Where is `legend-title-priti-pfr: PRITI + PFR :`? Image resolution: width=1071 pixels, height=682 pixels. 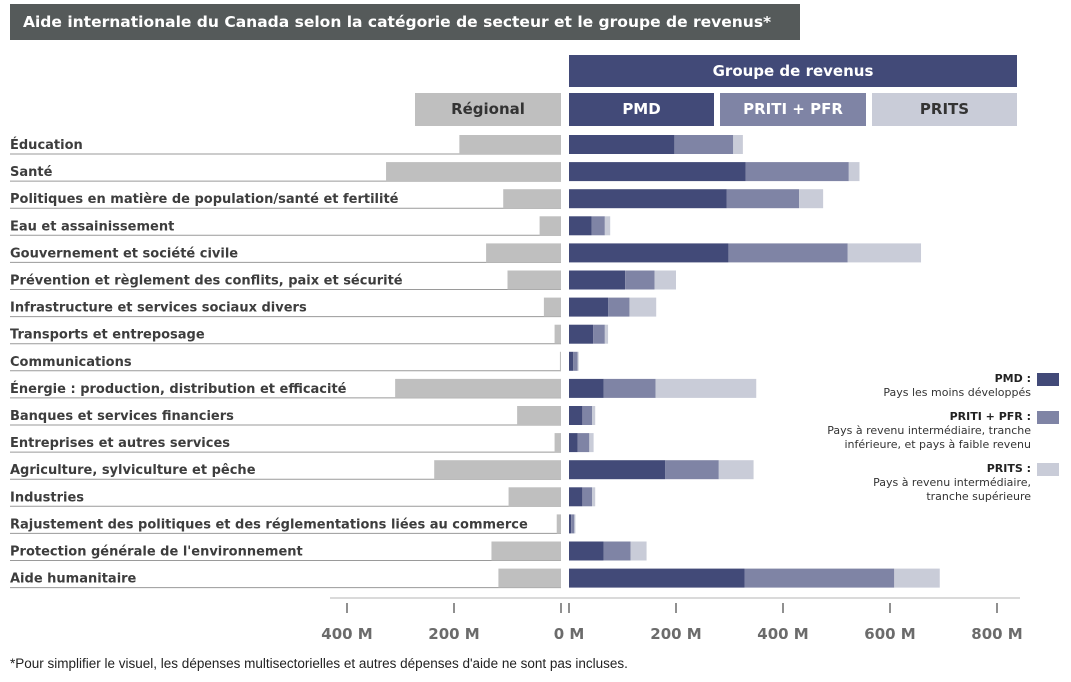
legend-title-priti-pfr: PRITI + PFR : is located at coordinates (990, 416).